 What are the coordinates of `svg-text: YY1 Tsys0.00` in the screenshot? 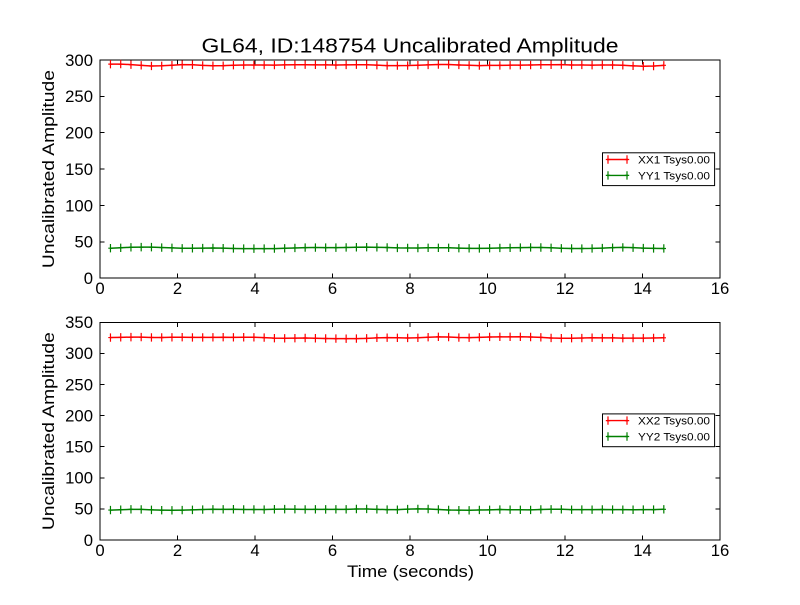 It's located at (674, 176).